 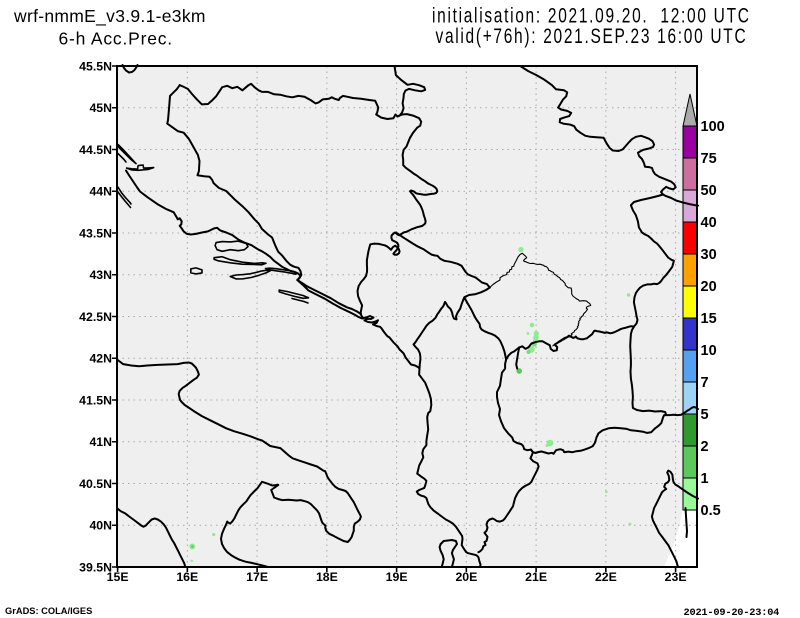 I want to click on svg-text: 41N, so click(x=100, y=442).